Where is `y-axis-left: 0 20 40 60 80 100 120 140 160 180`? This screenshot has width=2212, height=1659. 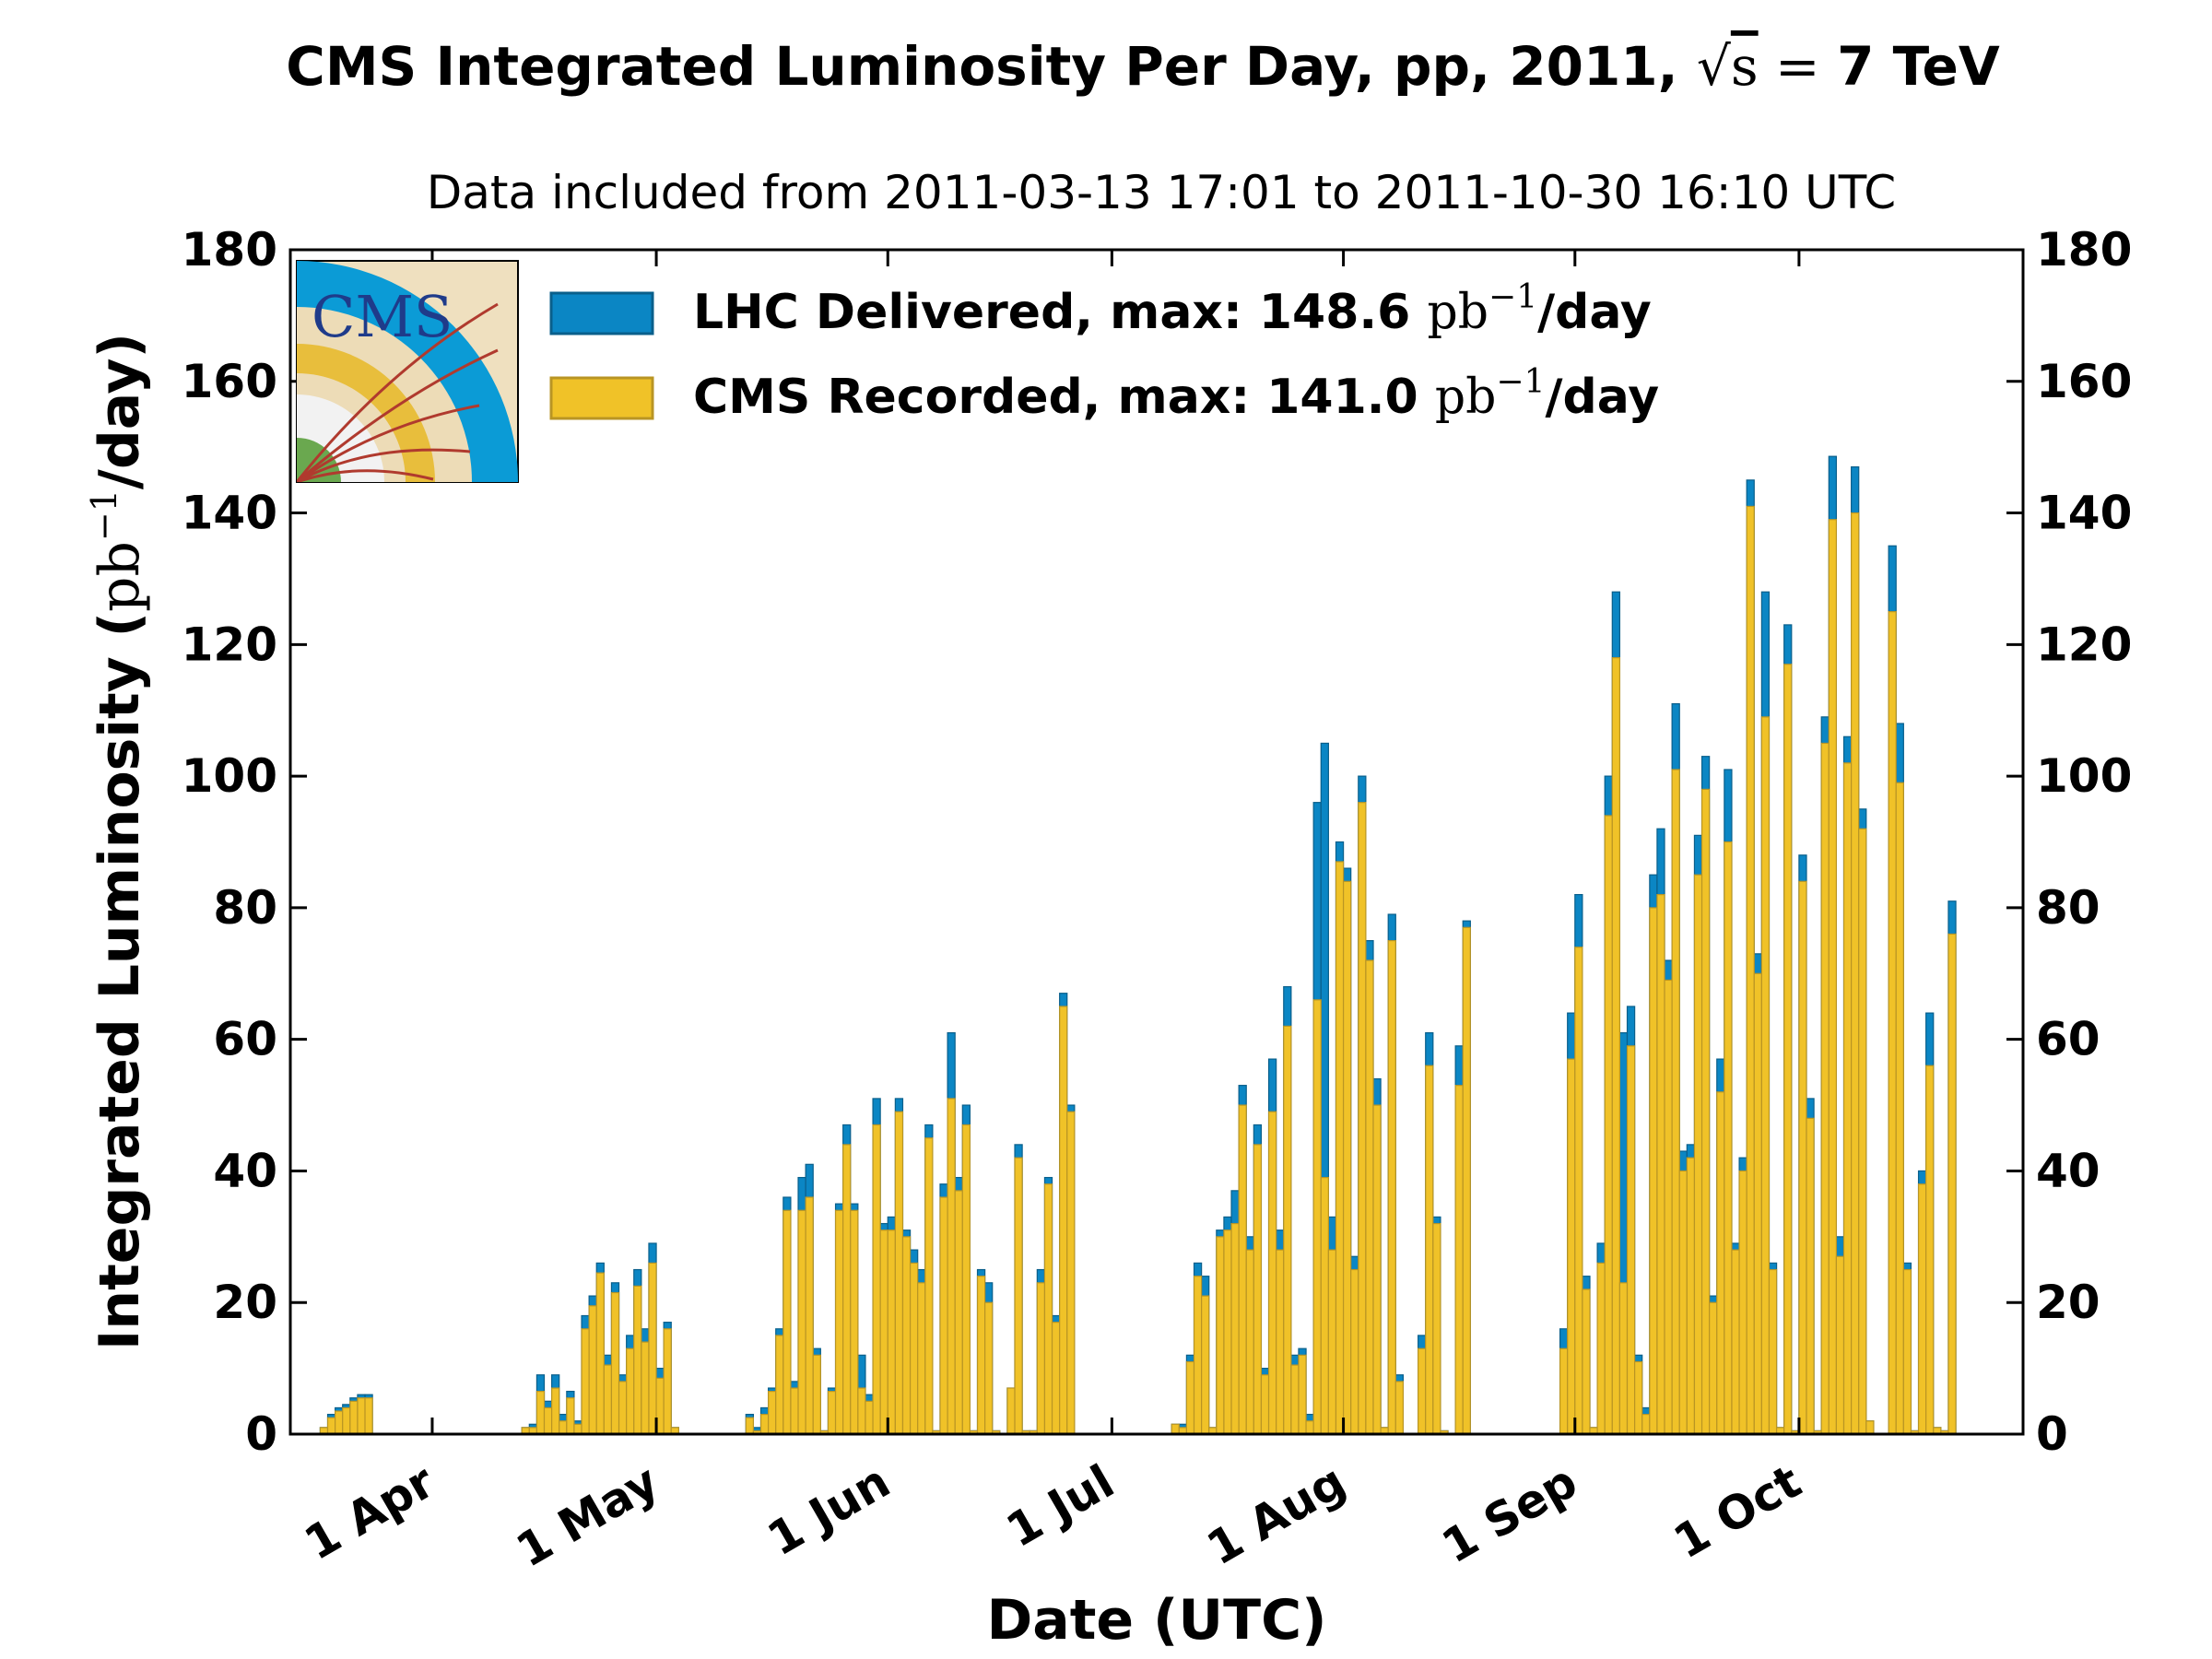 y-axis-left: 0 20 40 60 80 100 120 140 160 180 is located at coordinates (244, 842).